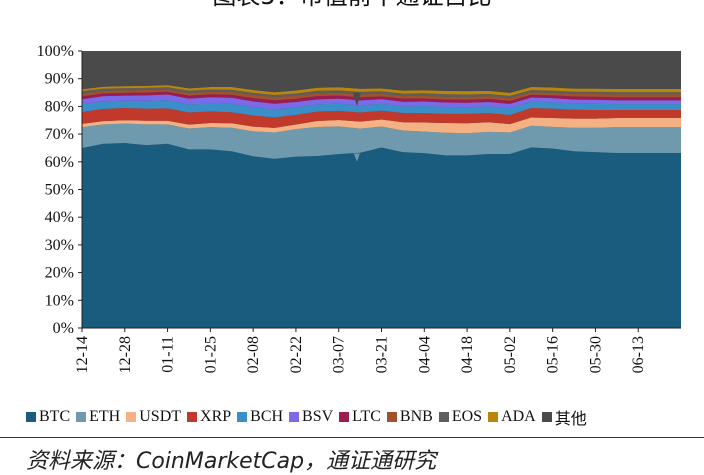  I want to click on area-series-others, so click(381, 72).